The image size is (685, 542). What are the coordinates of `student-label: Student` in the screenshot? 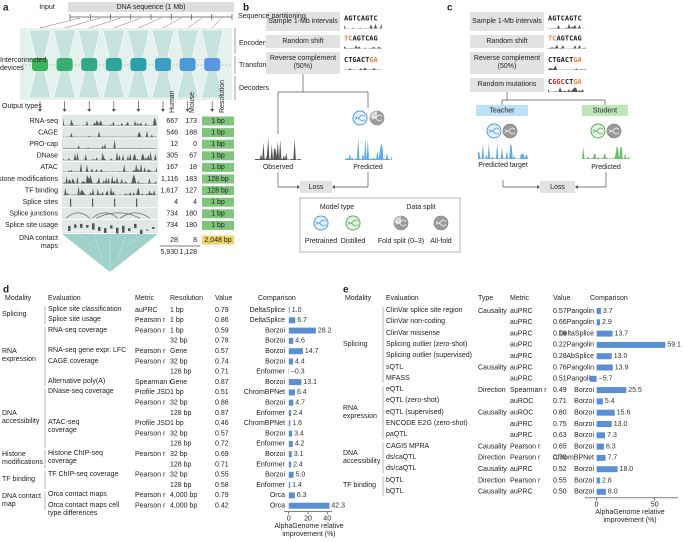 It's located at (605, 110).